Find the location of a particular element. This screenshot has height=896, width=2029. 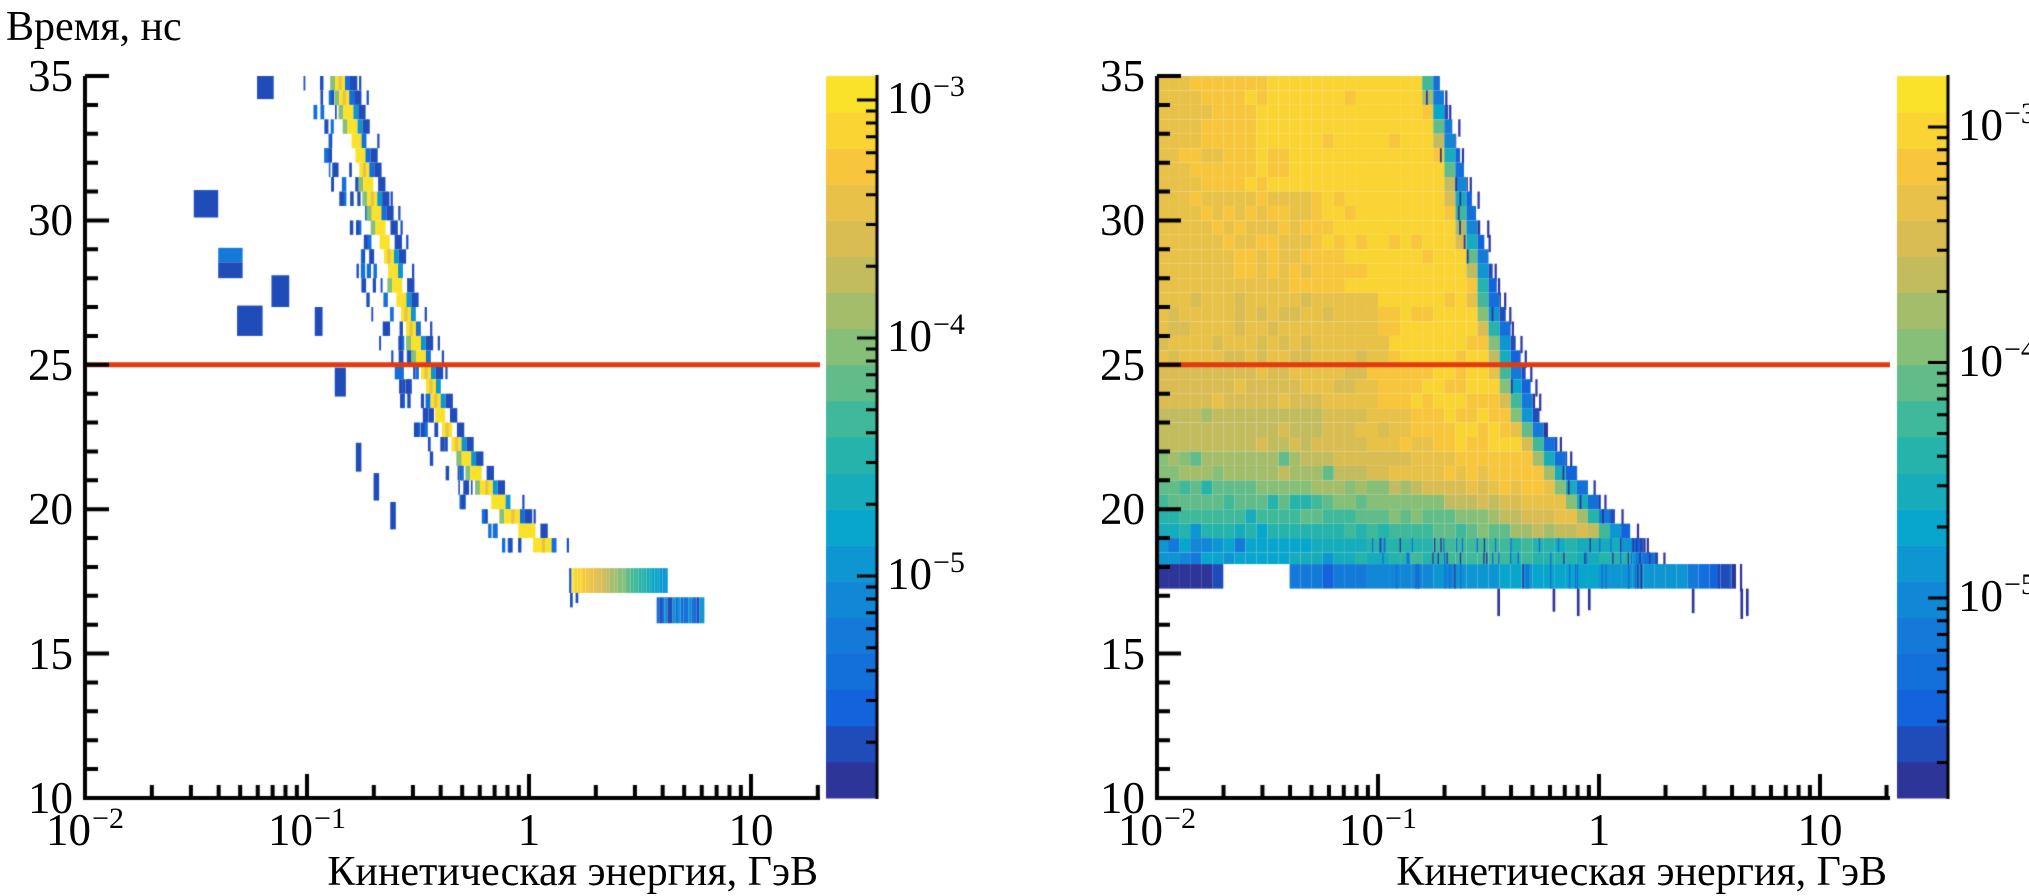

x-axis-title-right: Кинетическая энергия, ГэВ is located at coordinates (1641, 872).